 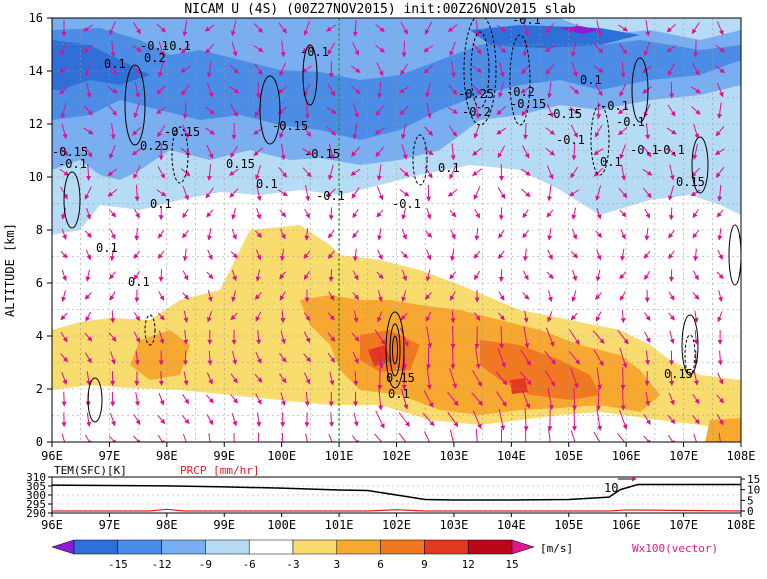 What do you see at coordinates (453, 456) in the screenshot?
I see `x-tick-label: 103E` at bounding box center [453, 456].